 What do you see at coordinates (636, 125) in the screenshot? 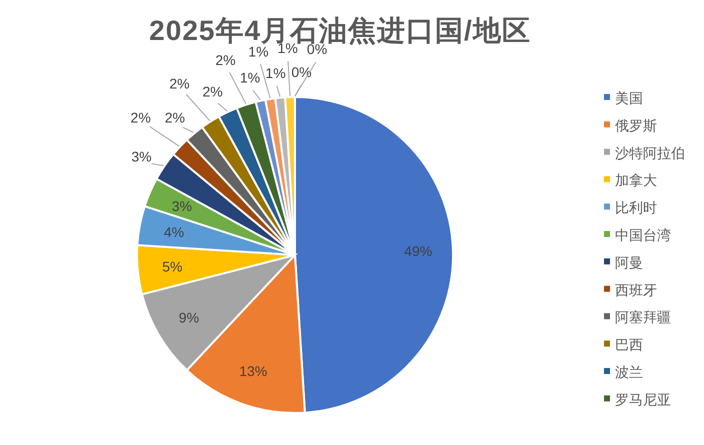
I see `legend-label: 俄罗斯` at bounding box center [636, 125].